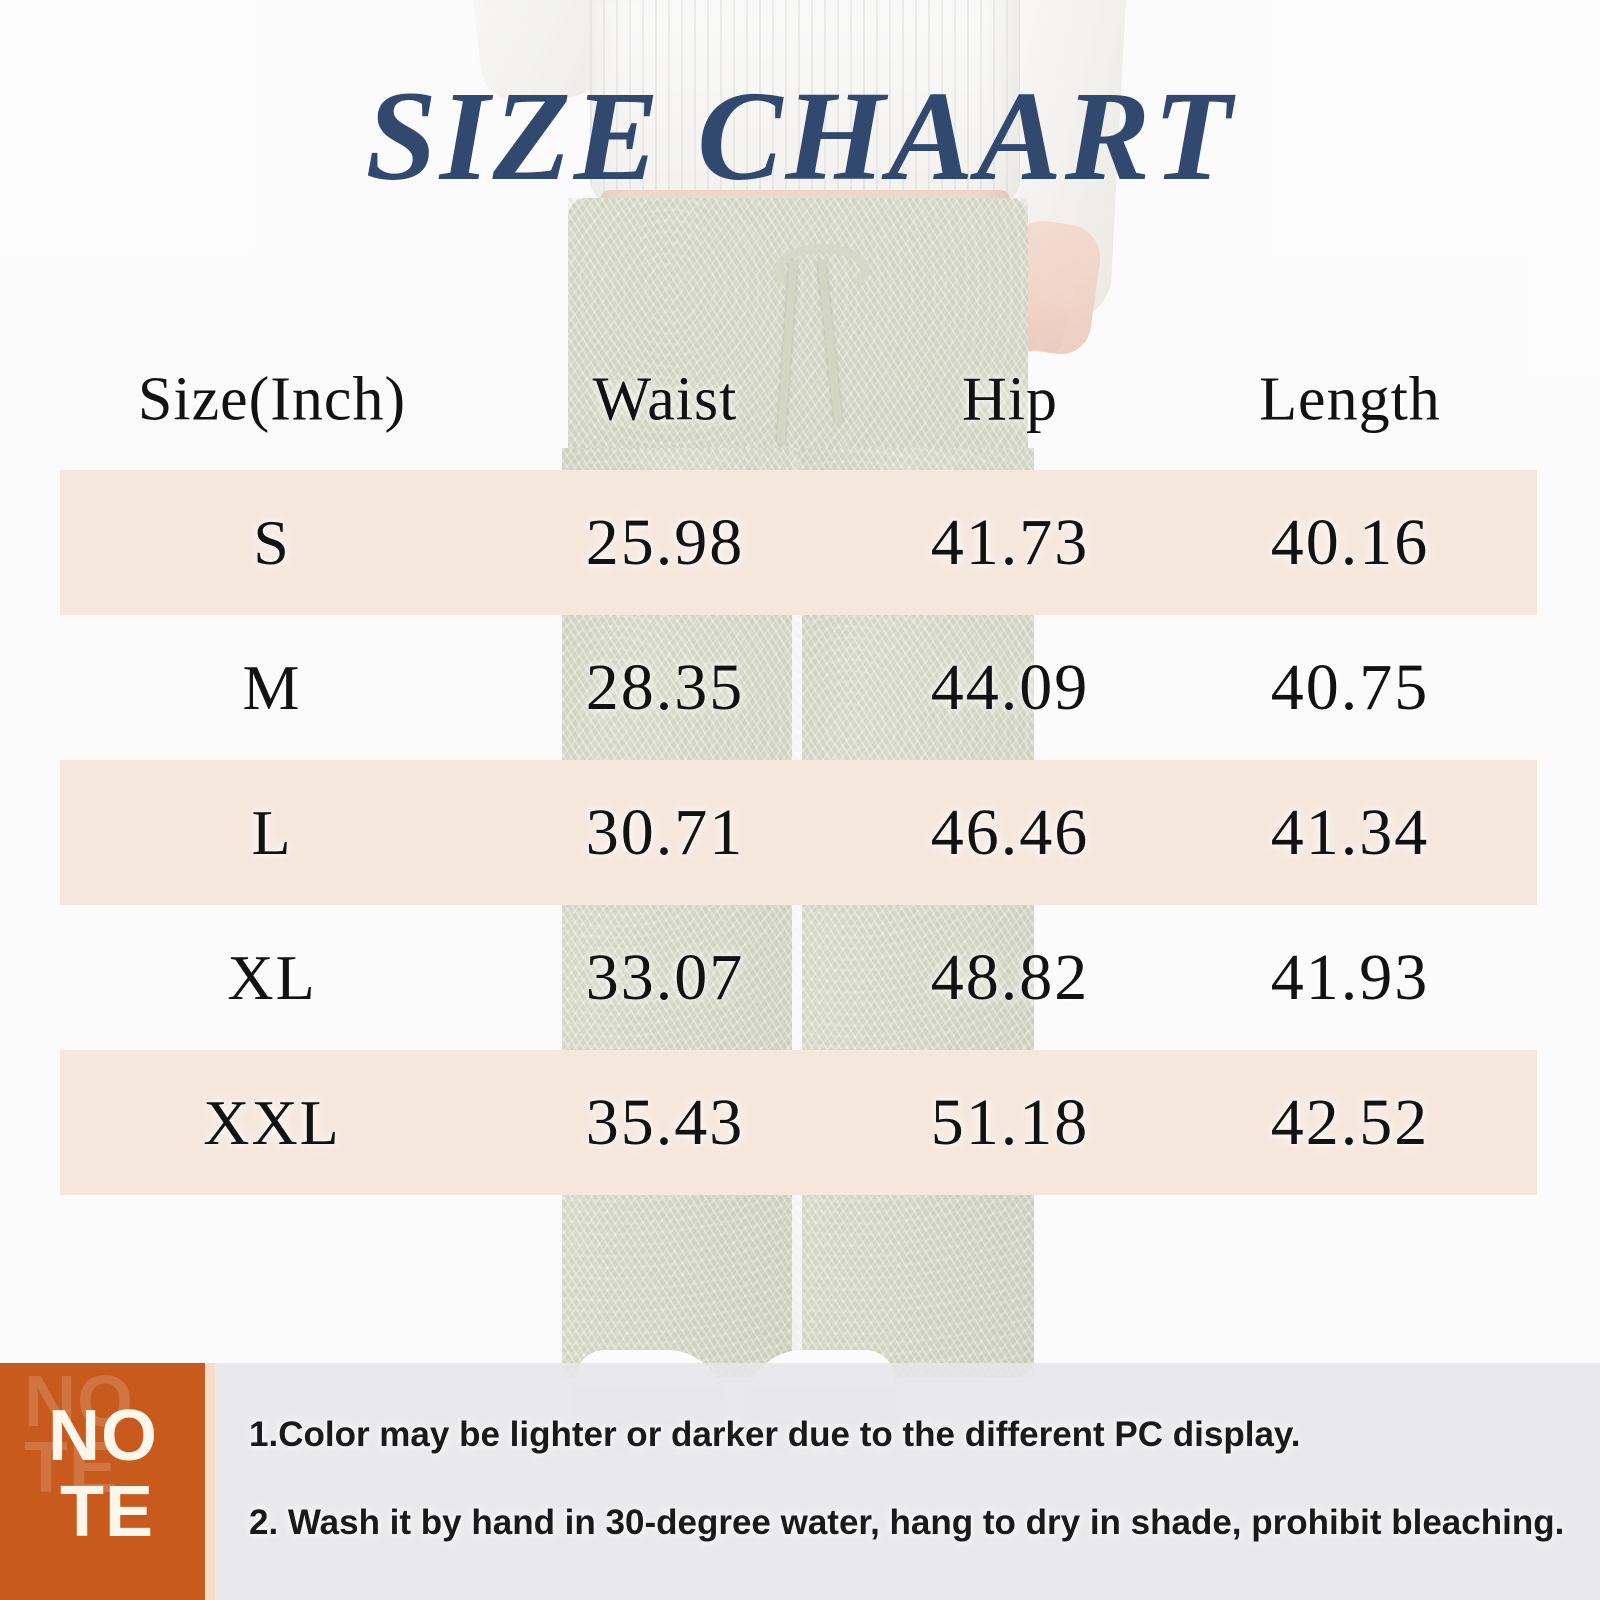  I want to click on cell-length: 41.93, so click(1350, 977).